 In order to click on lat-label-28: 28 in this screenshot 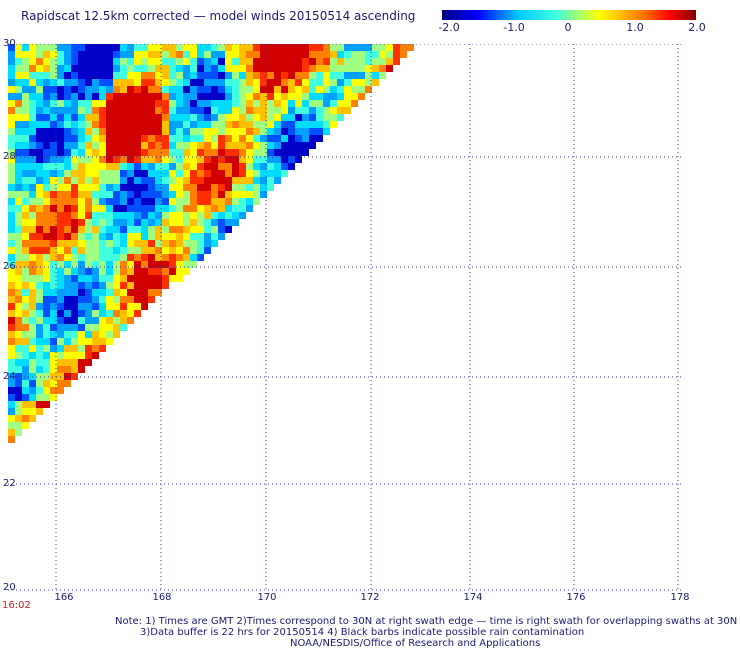, I will do `click(9, 156)`.